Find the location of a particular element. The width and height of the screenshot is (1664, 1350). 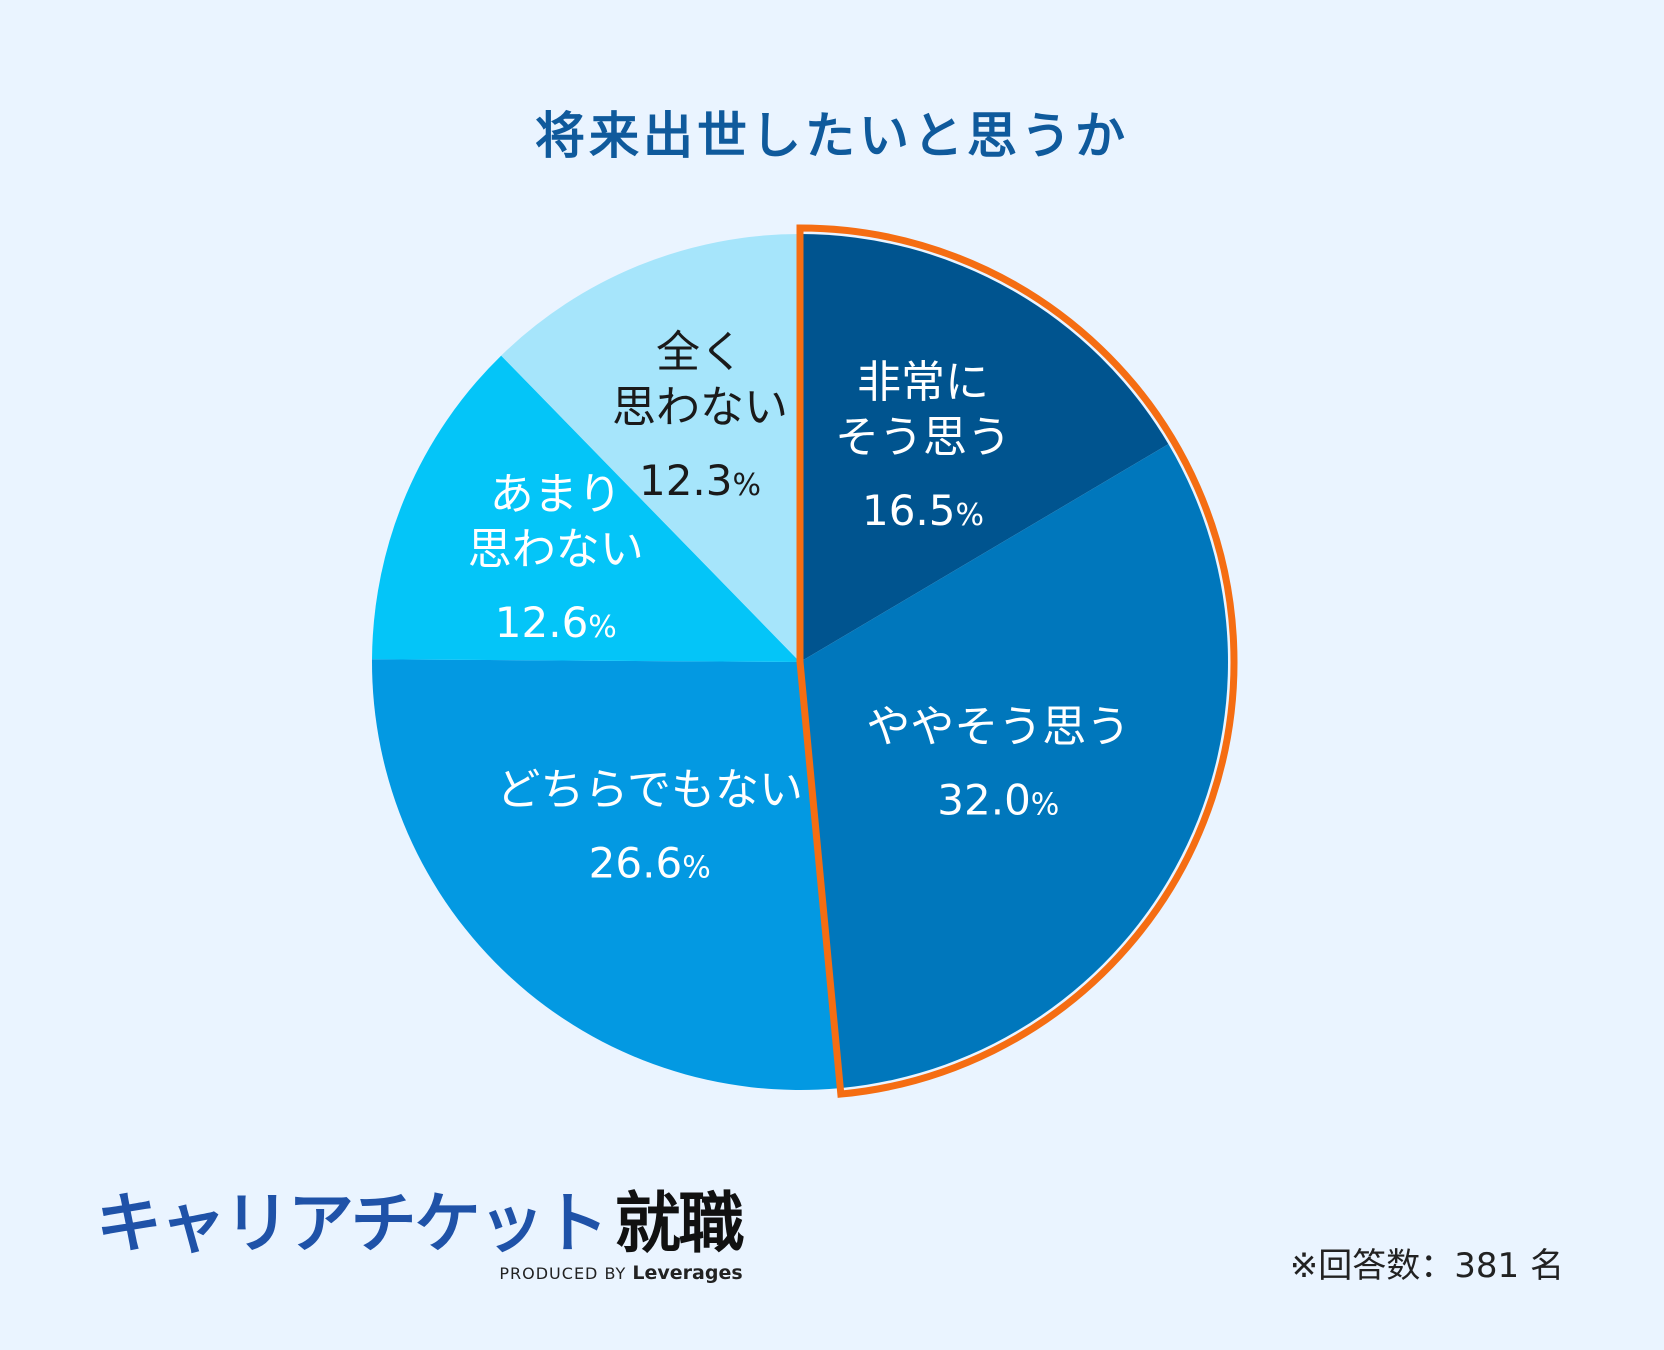

slice-label-1: 非常に そう思う 16.5% is located at coordinates (923, 446).